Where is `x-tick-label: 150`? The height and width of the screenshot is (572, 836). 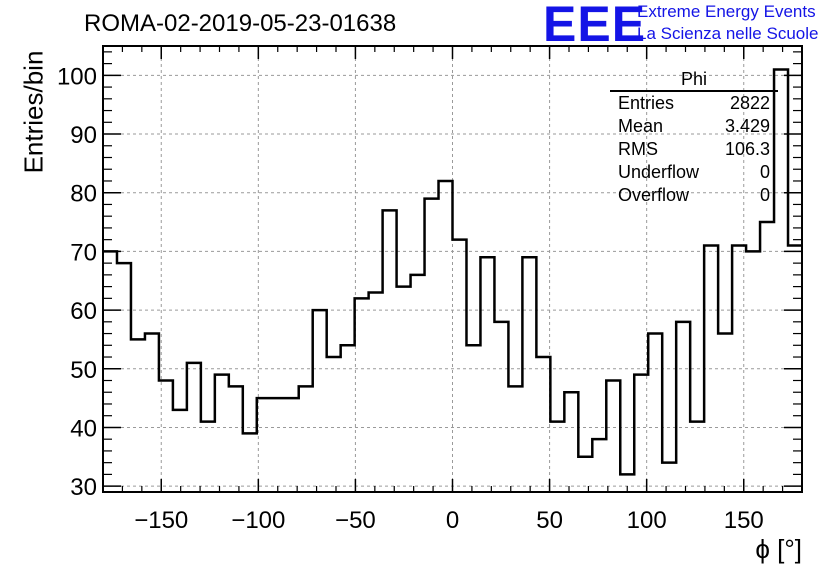 x-tick-label: 150 is located at coordinates (744, 520).